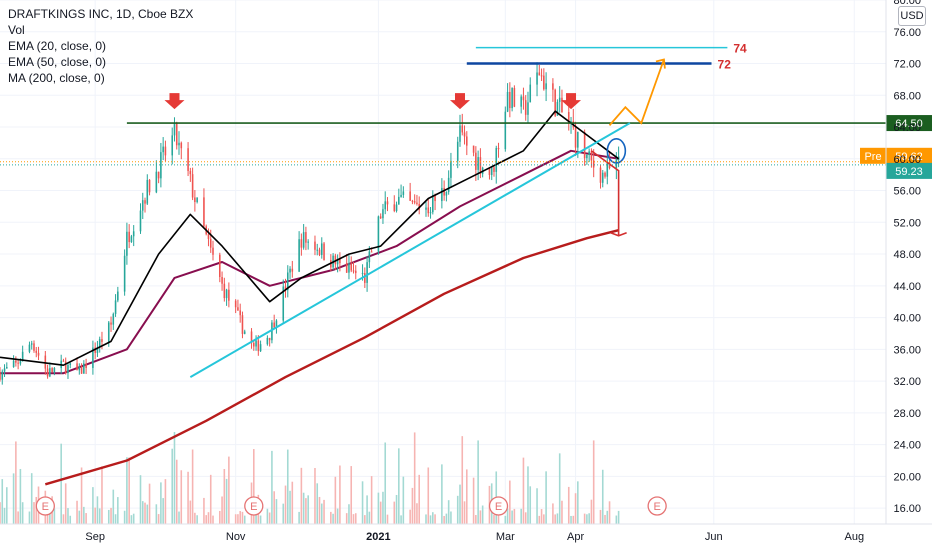  I want to click on currency-button: USD, so click(912, 16).